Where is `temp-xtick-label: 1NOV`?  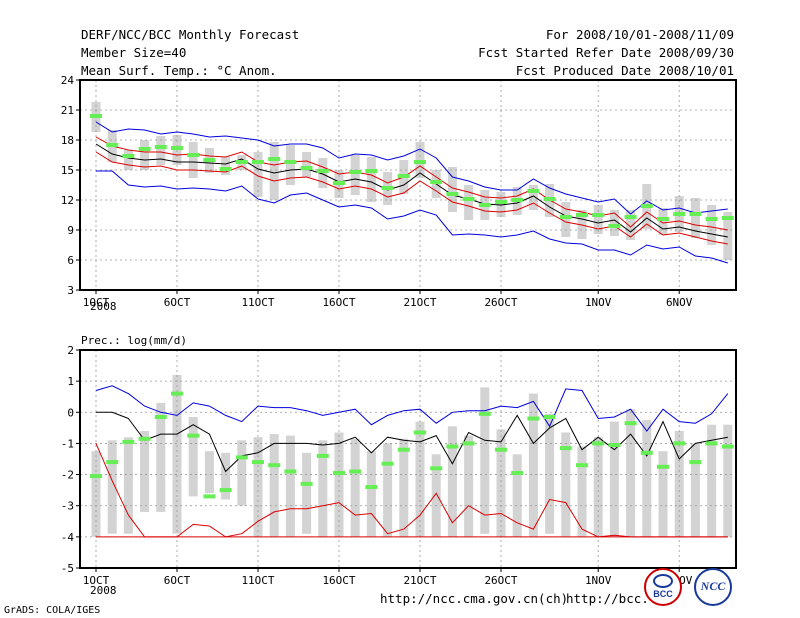 temp-xtick-label: 1NOV is located at coordinates (598, 302).